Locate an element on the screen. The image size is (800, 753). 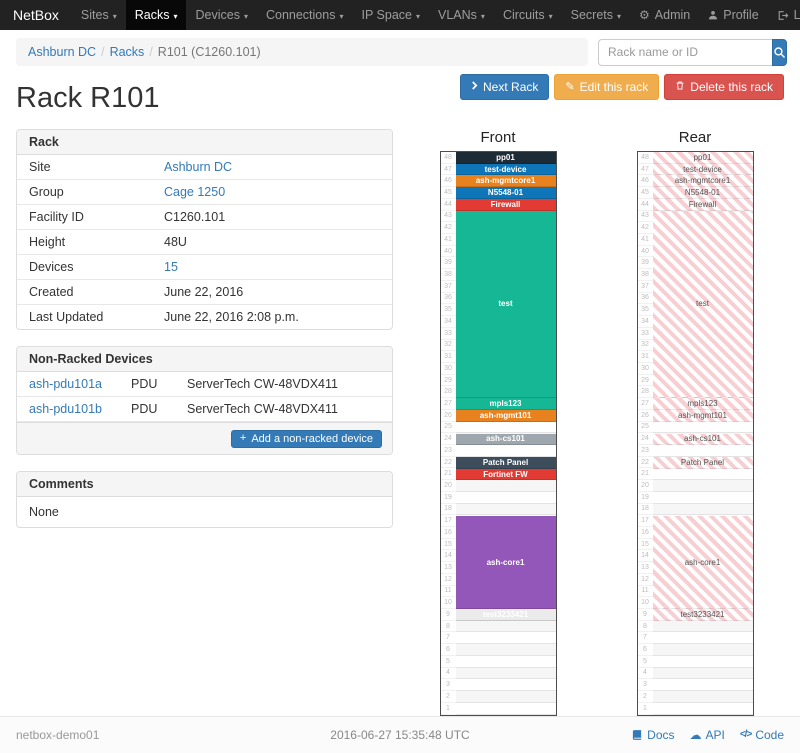
front-device-n5548-01: N5548-01 is located at coordinates (505, 193).